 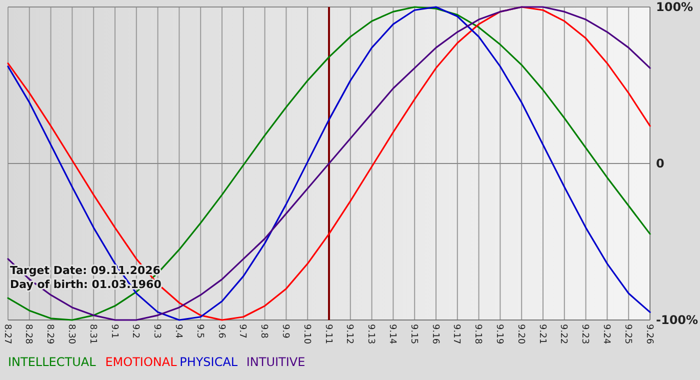 What do you see at coordinates (520, 334) in the screenshot?
I see `x-tick-label: 9.20` at bounding box center [520, 334].